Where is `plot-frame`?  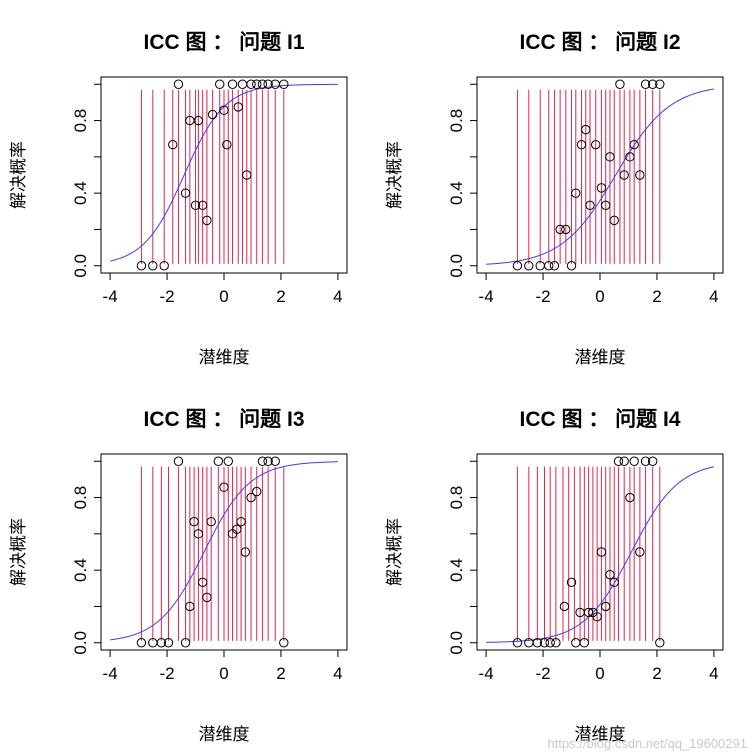
plot-frame is located at coordinates (600, 552).